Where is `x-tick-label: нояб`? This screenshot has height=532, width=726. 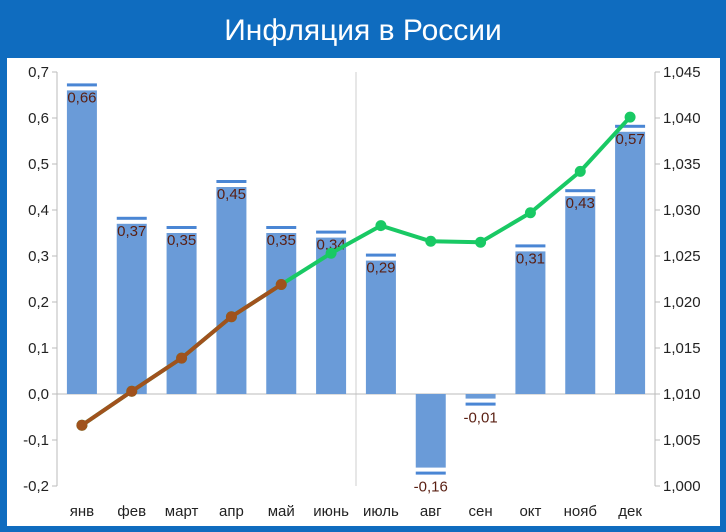 x-tick-label: нояб is located at coordinates (580, 511).